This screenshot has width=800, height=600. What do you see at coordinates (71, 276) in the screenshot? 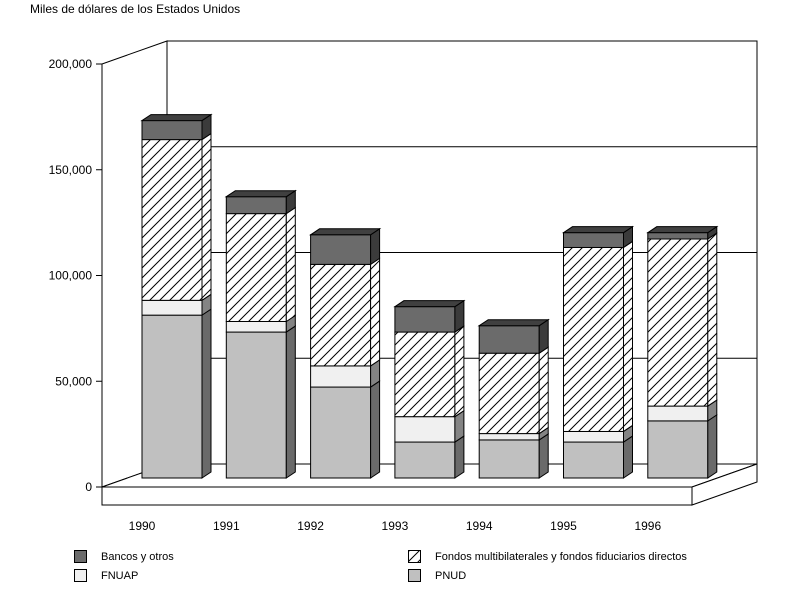
I see `y-tick-label: 100,000` at bounding box center [71, 276].